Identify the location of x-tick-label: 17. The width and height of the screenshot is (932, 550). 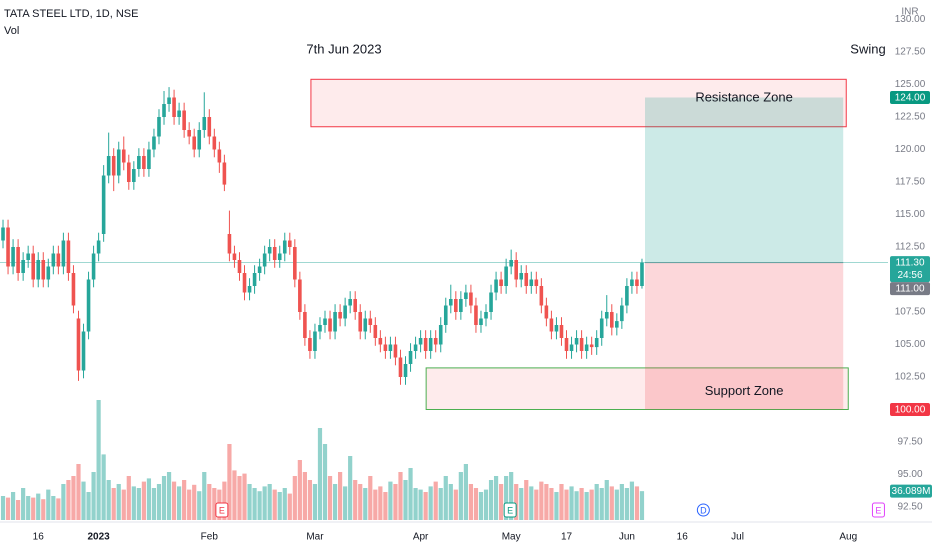
(567, 537).